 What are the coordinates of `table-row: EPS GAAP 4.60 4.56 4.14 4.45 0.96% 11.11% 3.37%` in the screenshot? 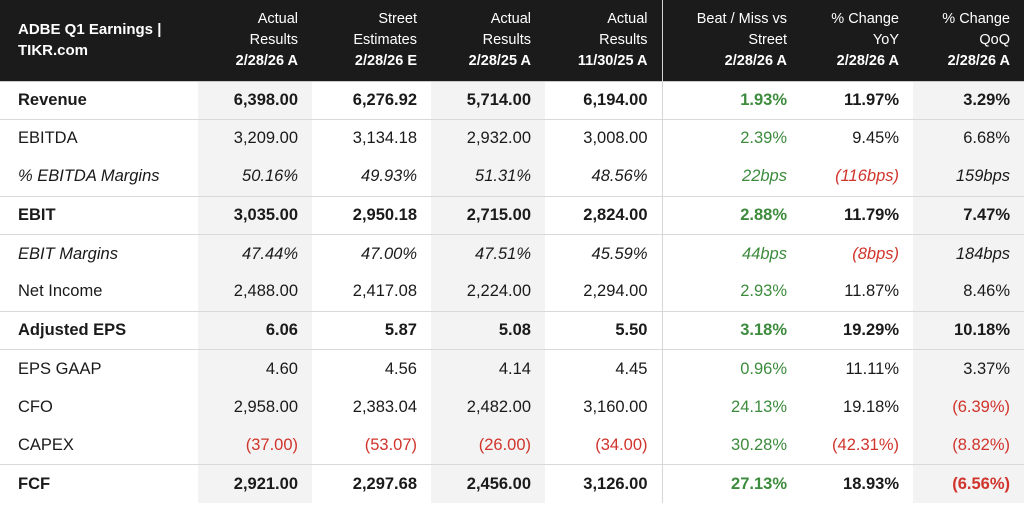 It's located at (512, 369).